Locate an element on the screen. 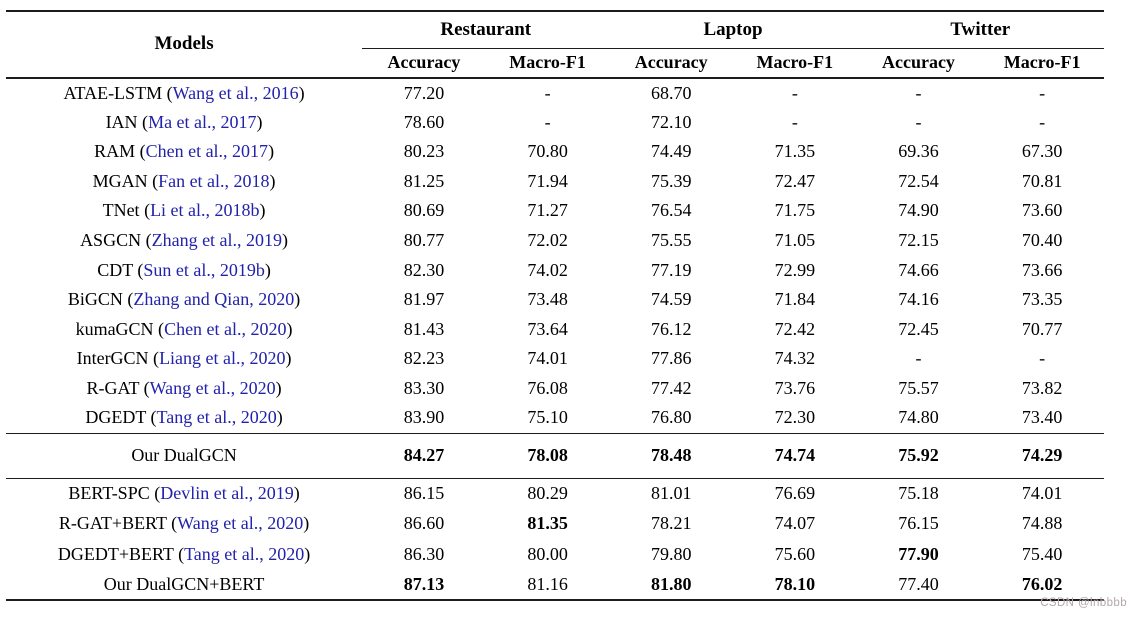  model-name-cell: InterGCN (Liang et al., 2020) is located at coordinates (184, 359).